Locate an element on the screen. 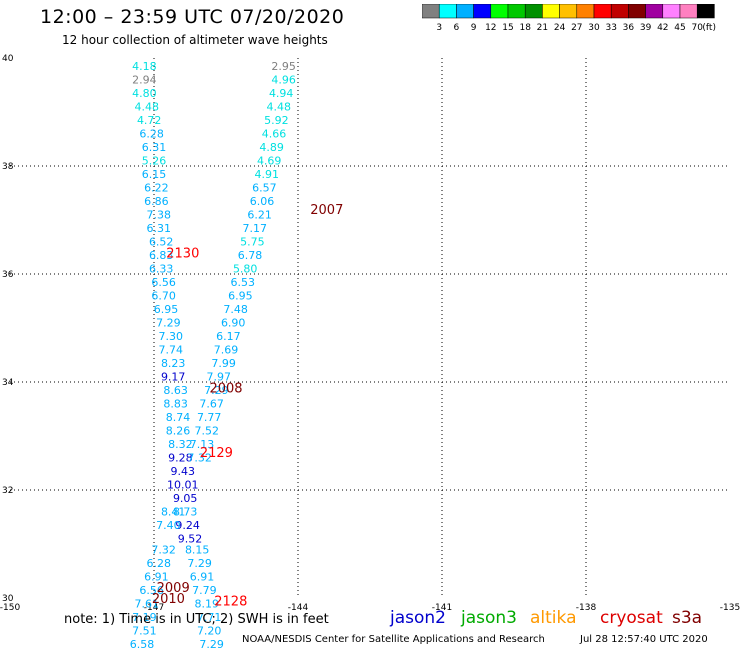 Image resolution: width=740 pixels, height=650 pixels. colorbar-label: 3 is located at coordinates (439, 28).